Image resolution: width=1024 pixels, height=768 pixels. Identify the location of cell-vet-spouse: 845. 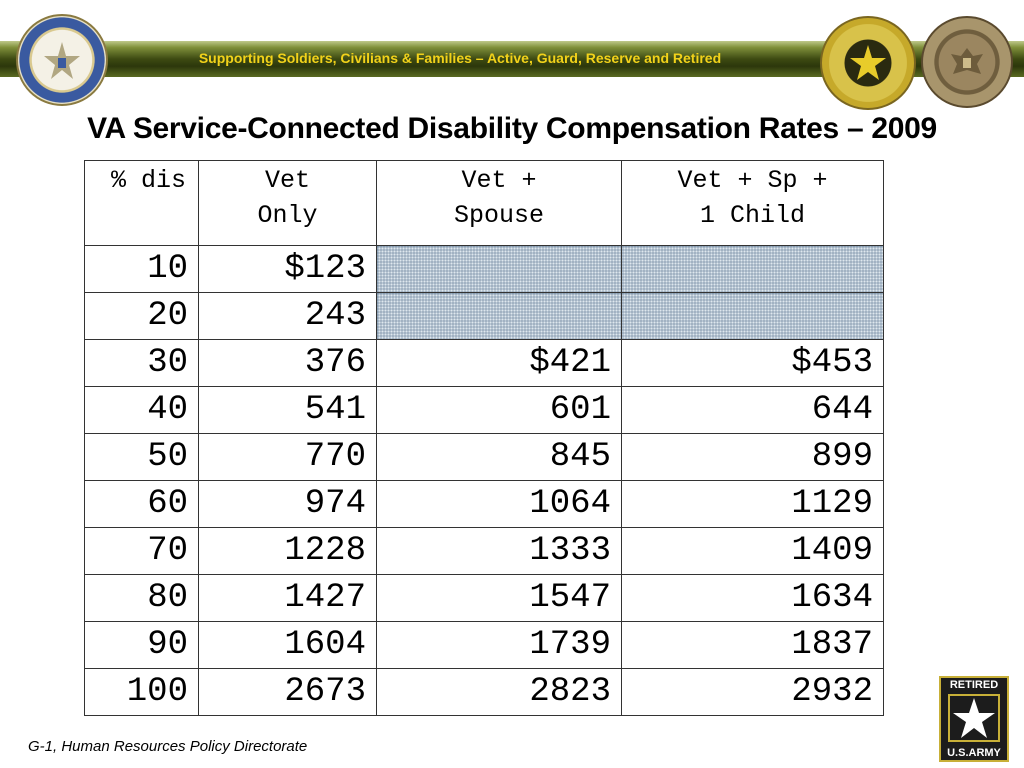
(499, 457).